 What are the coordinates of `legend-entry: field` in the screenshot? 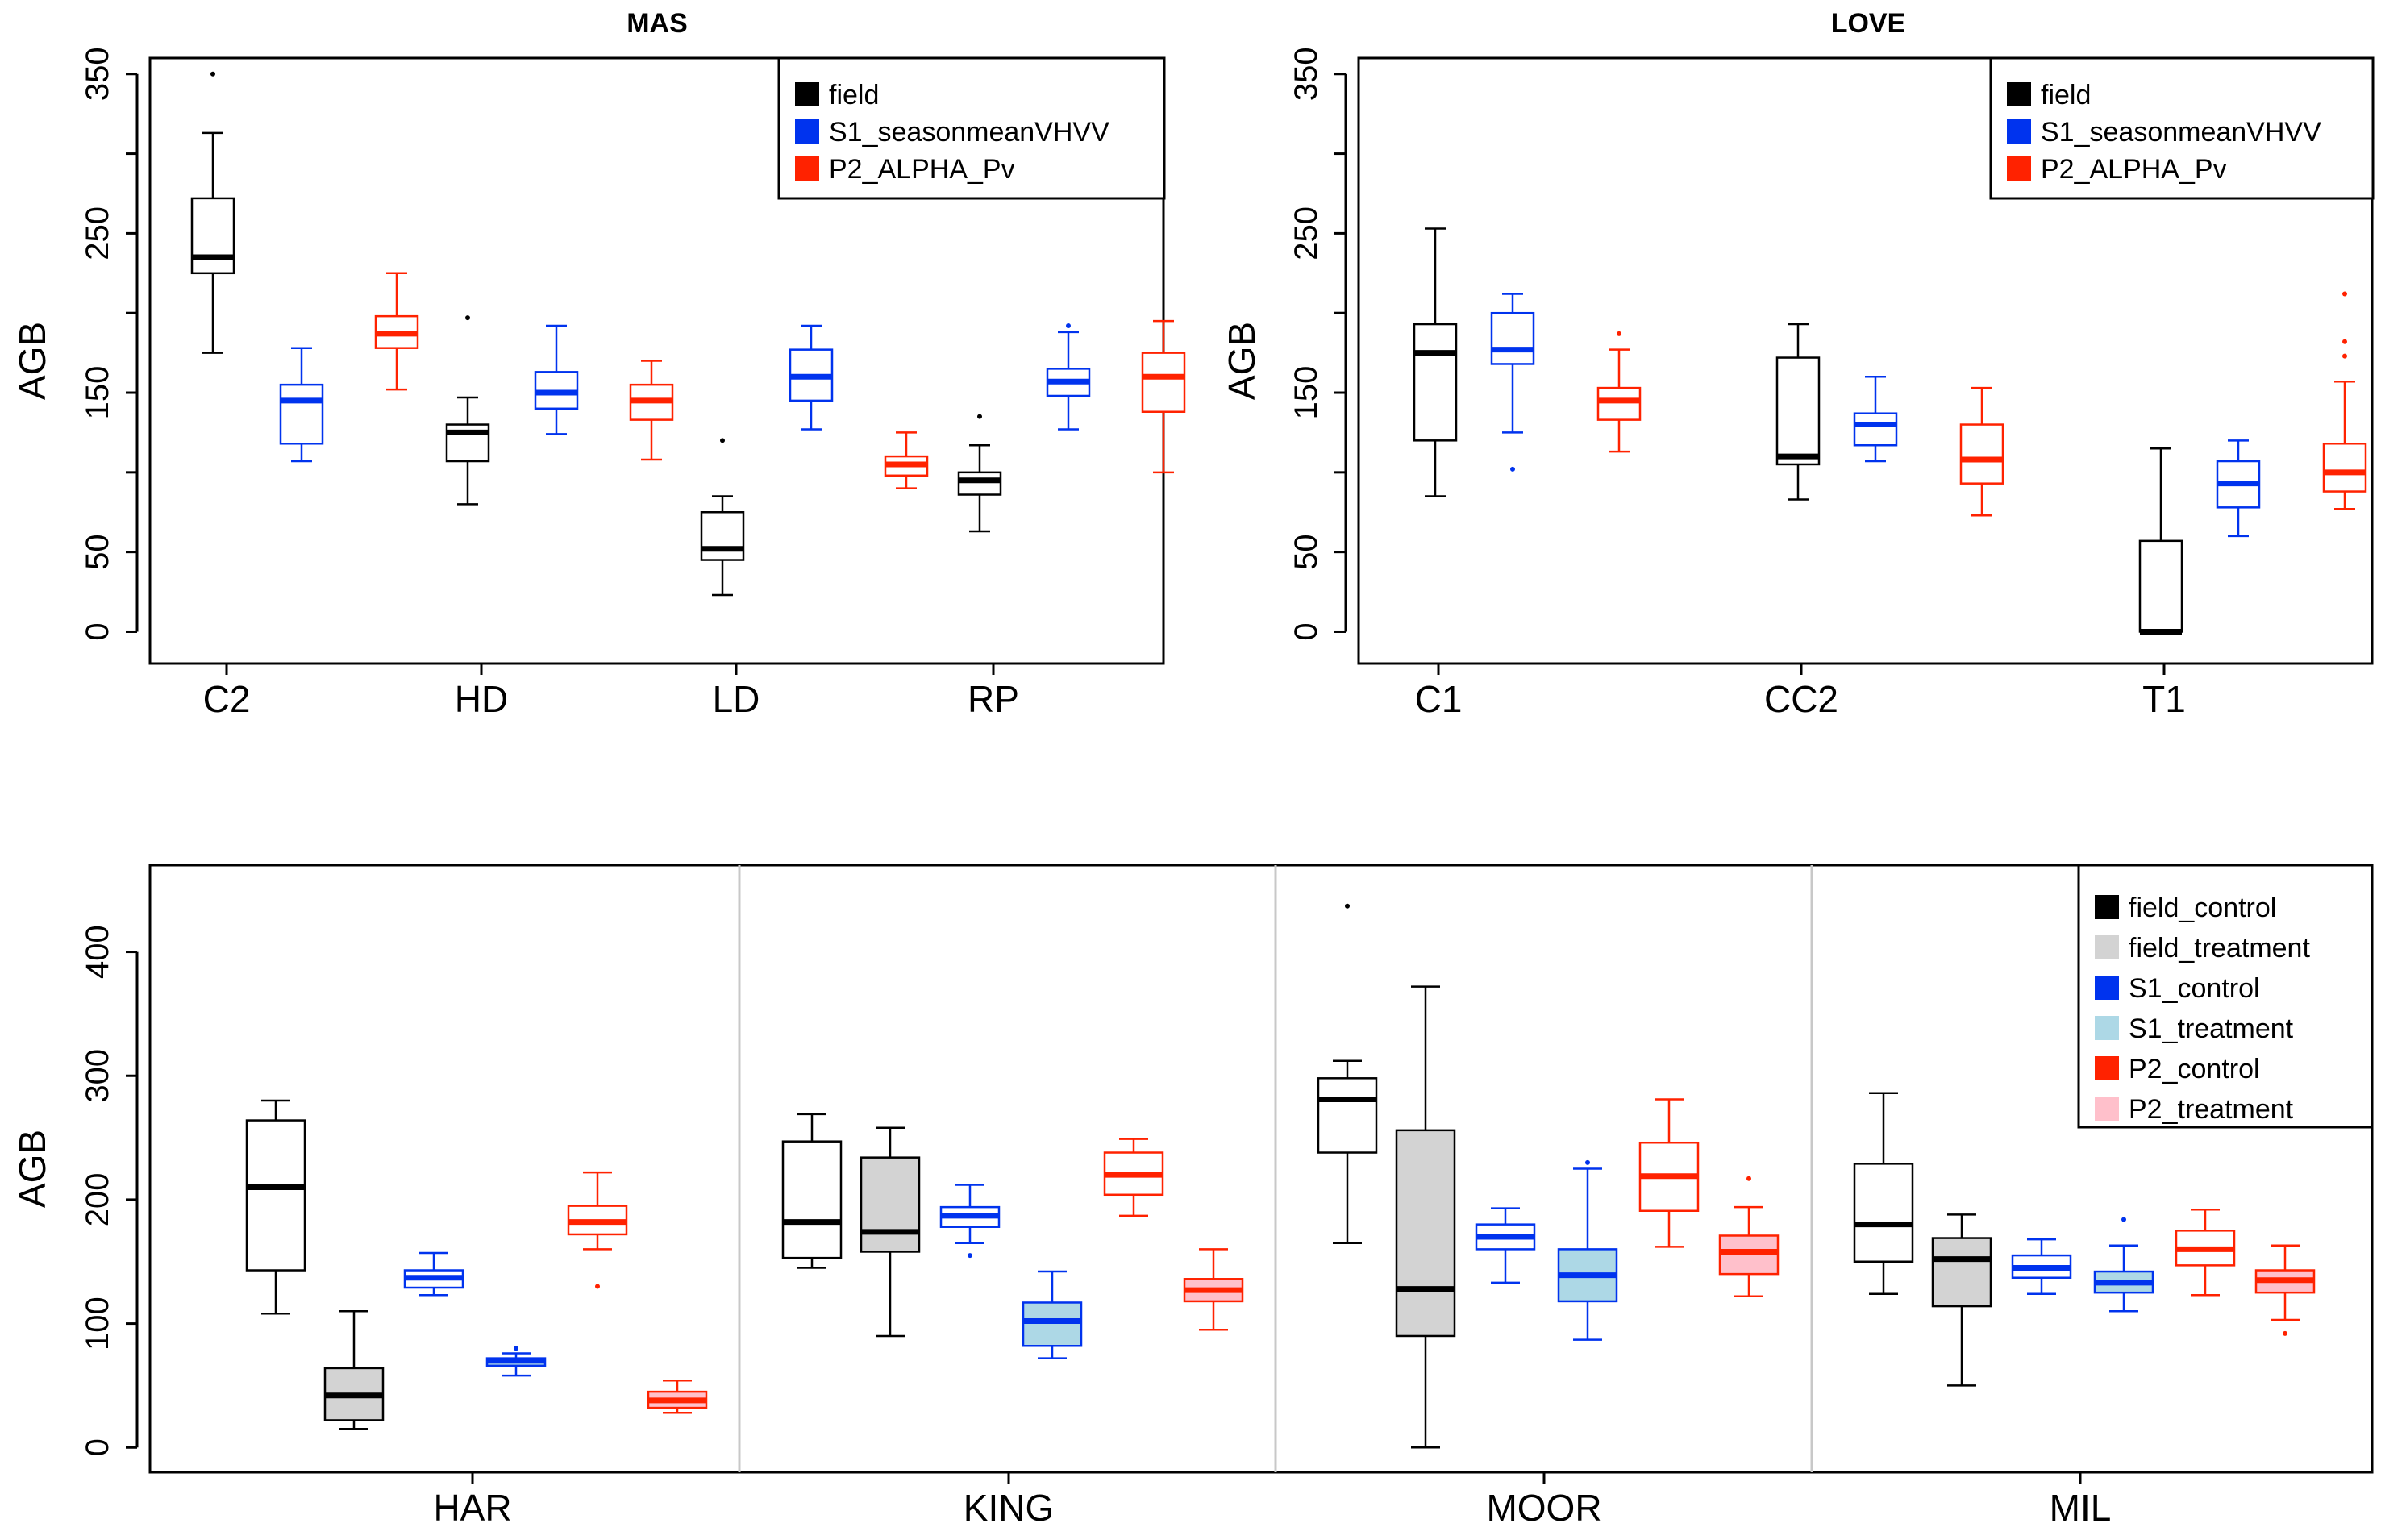 It's located at (2049, 95).